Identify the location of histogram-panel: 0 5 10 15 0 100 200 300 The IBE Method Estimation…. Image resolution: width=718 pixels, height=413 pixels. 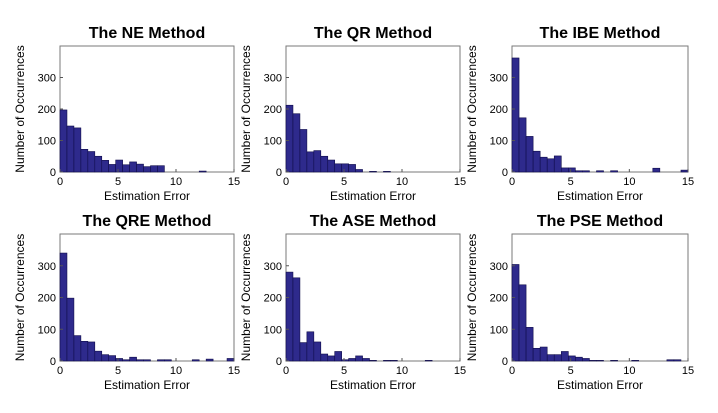
(579, 114).